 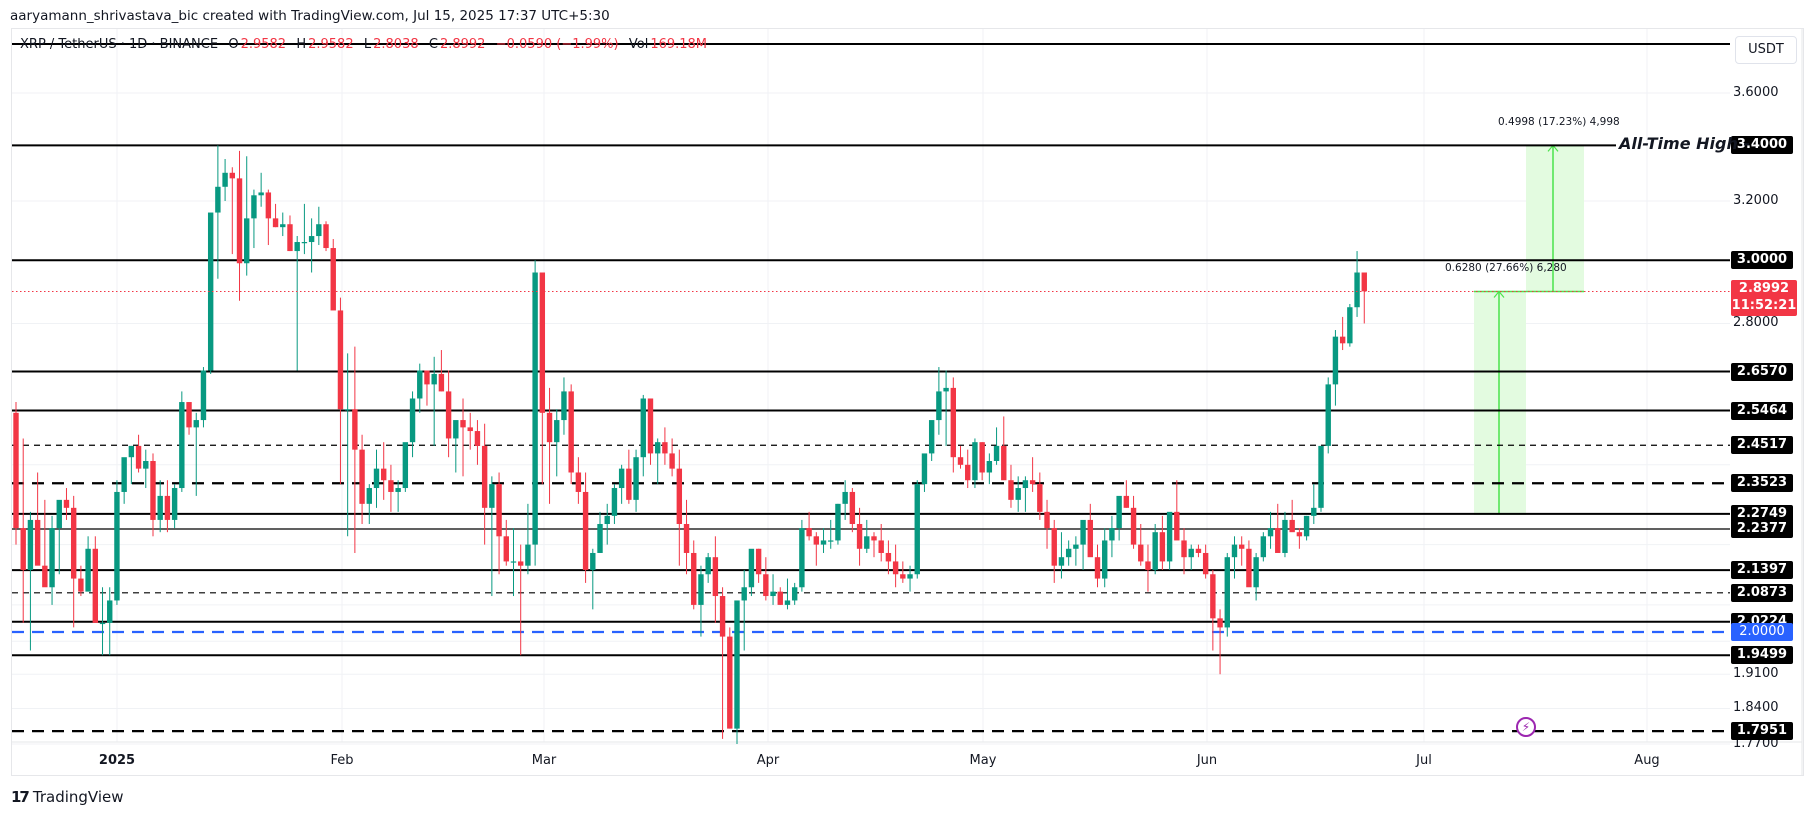 What do you see at coordinates (1756, 92) in the screenshot?
I see `price-tick-label: 3.6000` at bounding box center [1756, 92].